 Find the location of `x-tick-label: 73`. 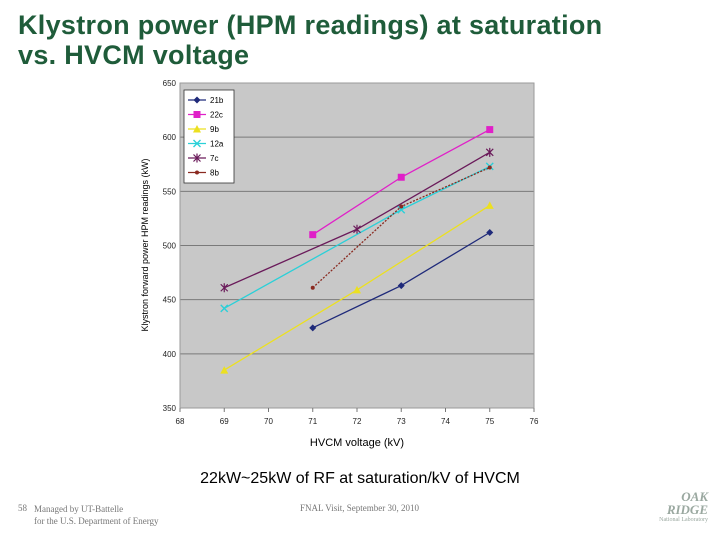

x-tick-label: 73 is located at coordinates (401, 421).